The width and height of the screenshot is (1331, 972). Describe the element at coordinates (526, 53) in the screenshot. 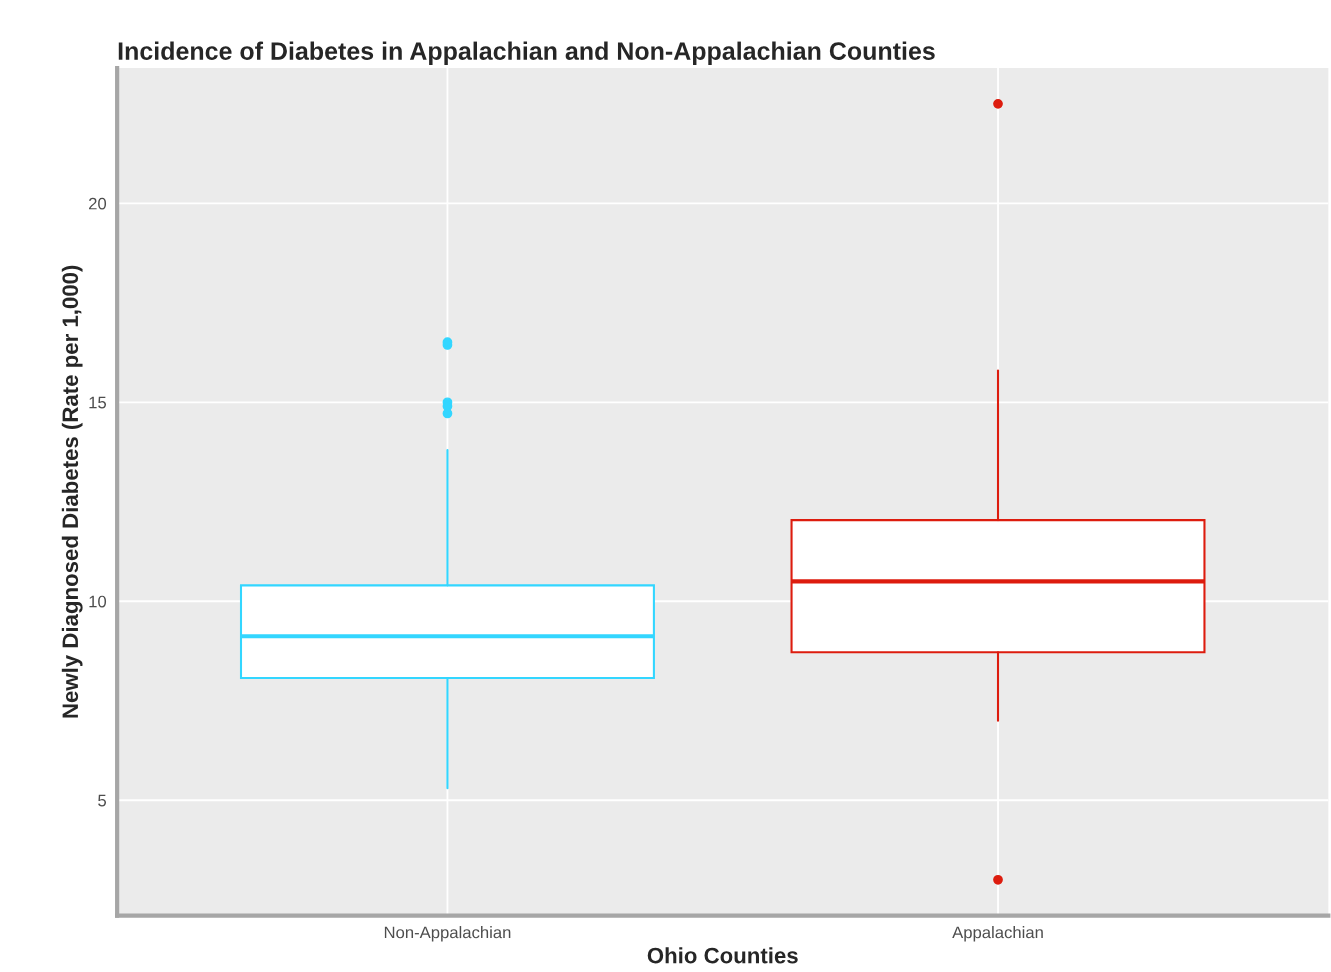

I see `chart-title: Incidence of Diabetes in Appalachian and Non-Appalachian Counties` at that location.